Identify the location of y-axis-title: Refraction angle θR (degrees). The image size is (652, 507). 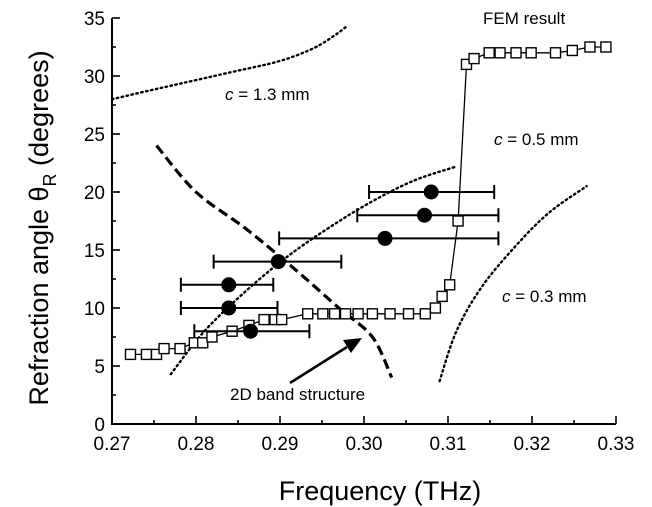
(42, 227).